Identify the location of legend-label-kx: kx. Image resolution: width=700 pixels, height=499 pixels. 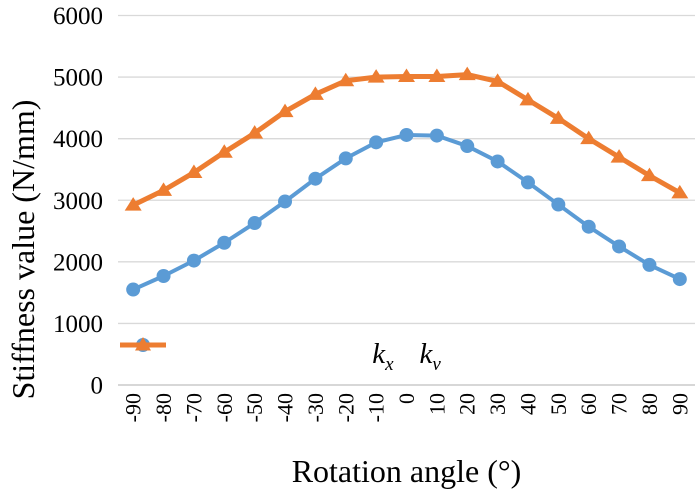
(383, 356).